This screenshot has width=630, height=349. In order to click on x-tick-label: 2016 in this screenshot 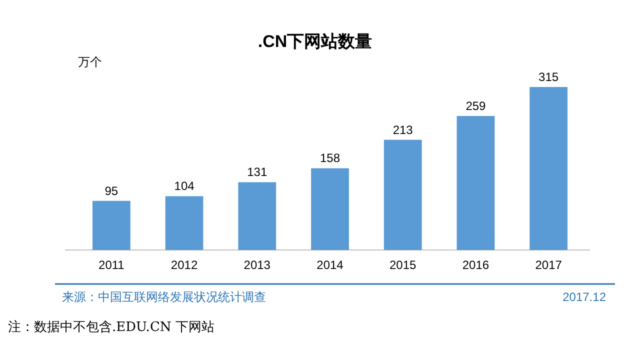, I will do `click(476, 265)`.